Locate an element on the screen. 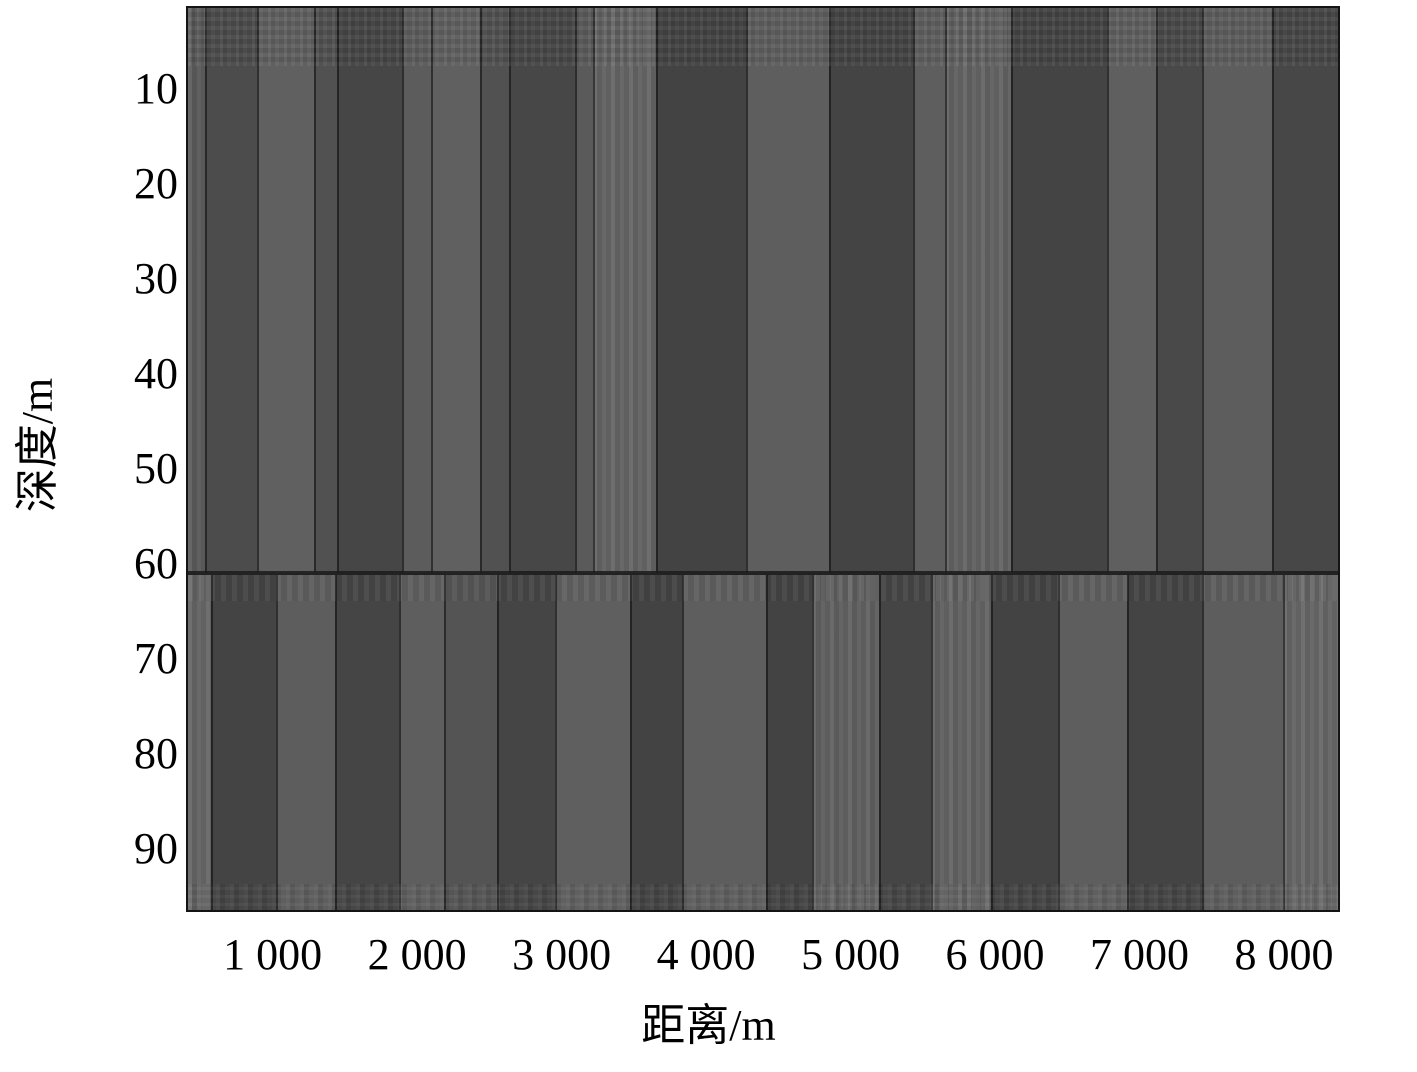 The width and height of the screenshot is (1417, 1072). y-tick-label: 30 is located at coordinates (156, 279).